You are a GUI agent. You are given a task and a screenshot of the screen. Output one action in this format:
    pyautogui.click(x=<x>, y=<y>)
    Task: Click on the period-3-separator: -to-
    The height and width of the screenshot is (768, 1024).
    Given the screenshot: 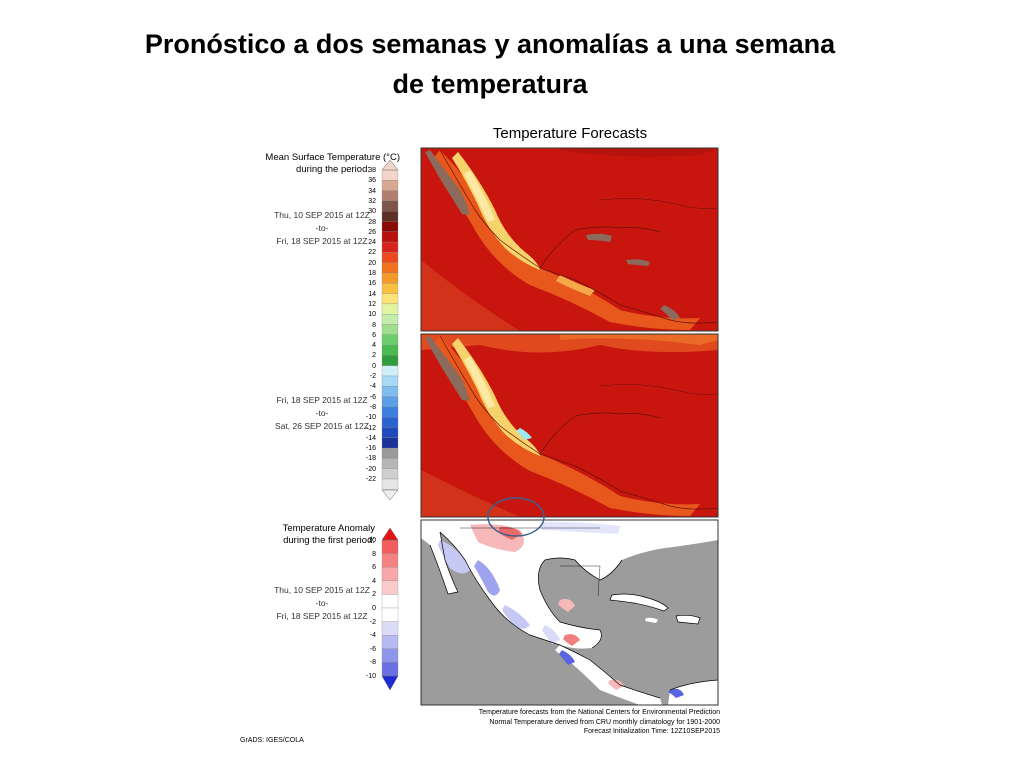 What is the action you would take?
    pyautogui.click(x=322, y=603)
    